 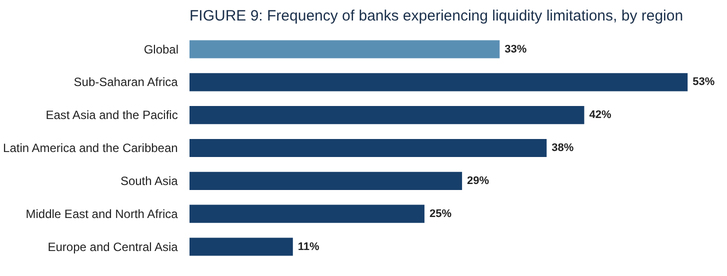 I want to click on y-tick-label: Sub-Saharan Africa, so click(x=126, y=82).